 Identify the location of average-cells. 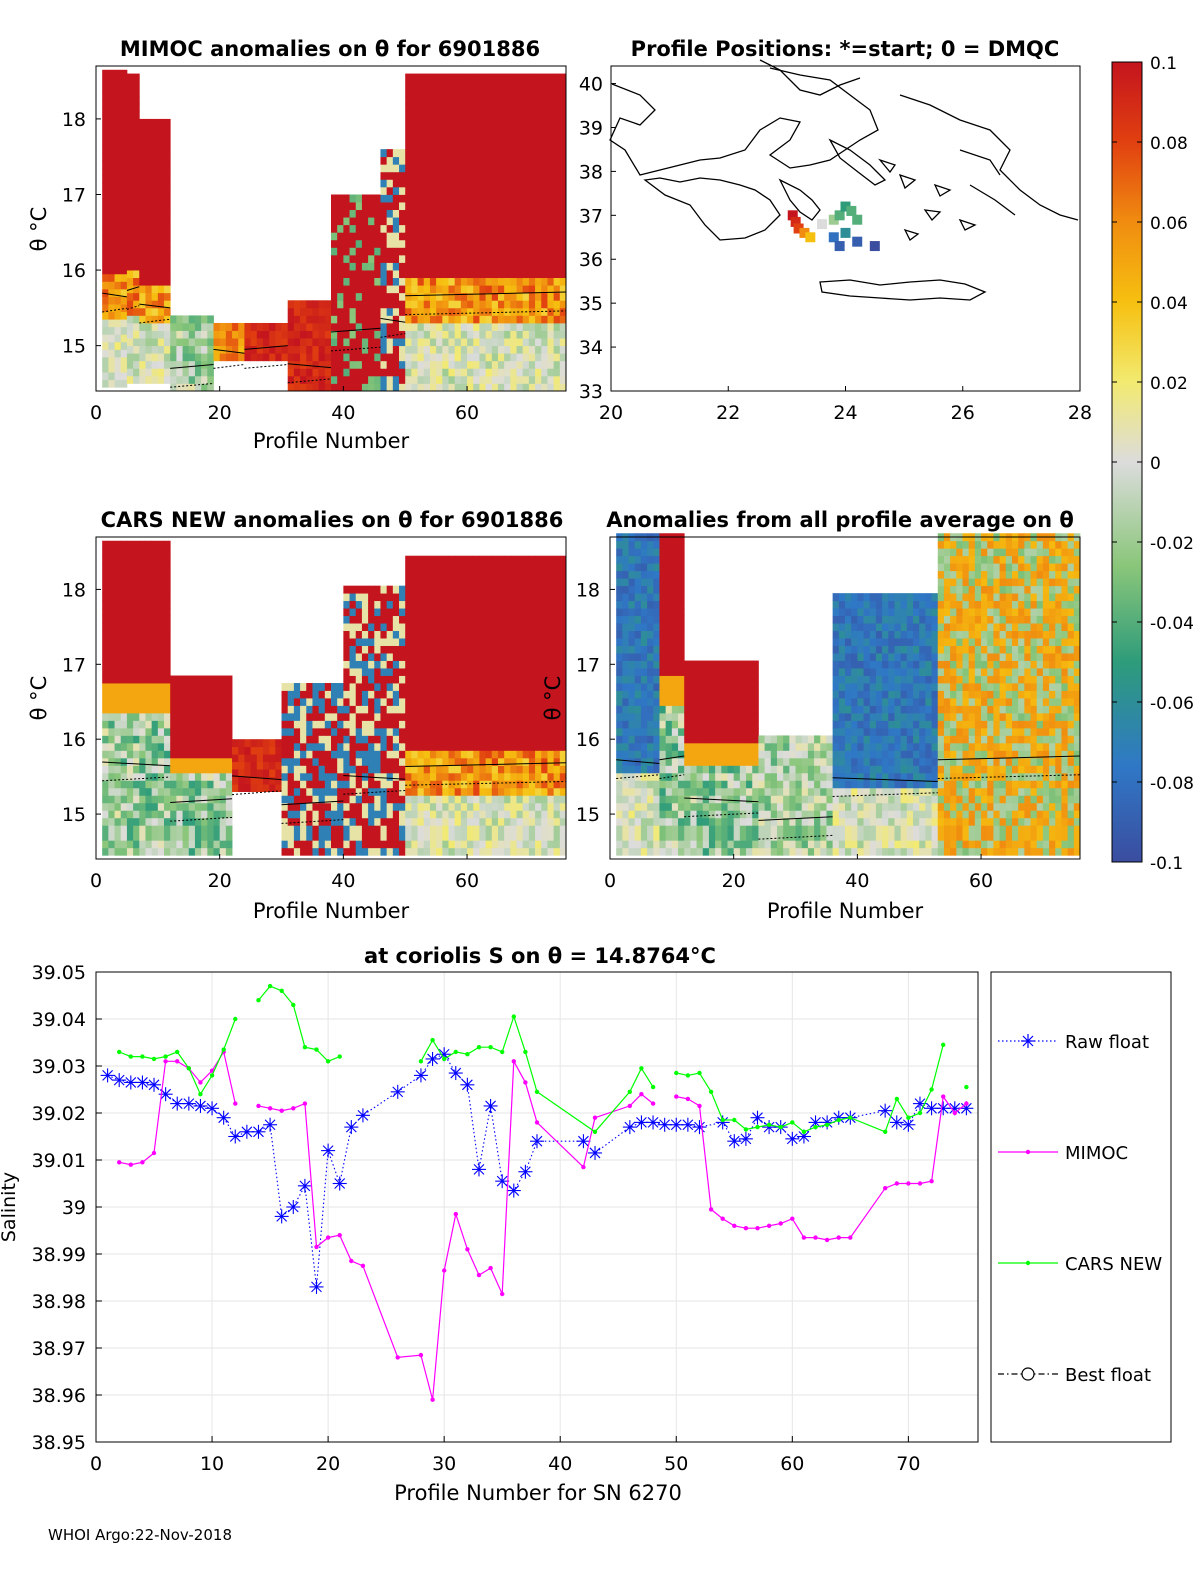
(848, 694).